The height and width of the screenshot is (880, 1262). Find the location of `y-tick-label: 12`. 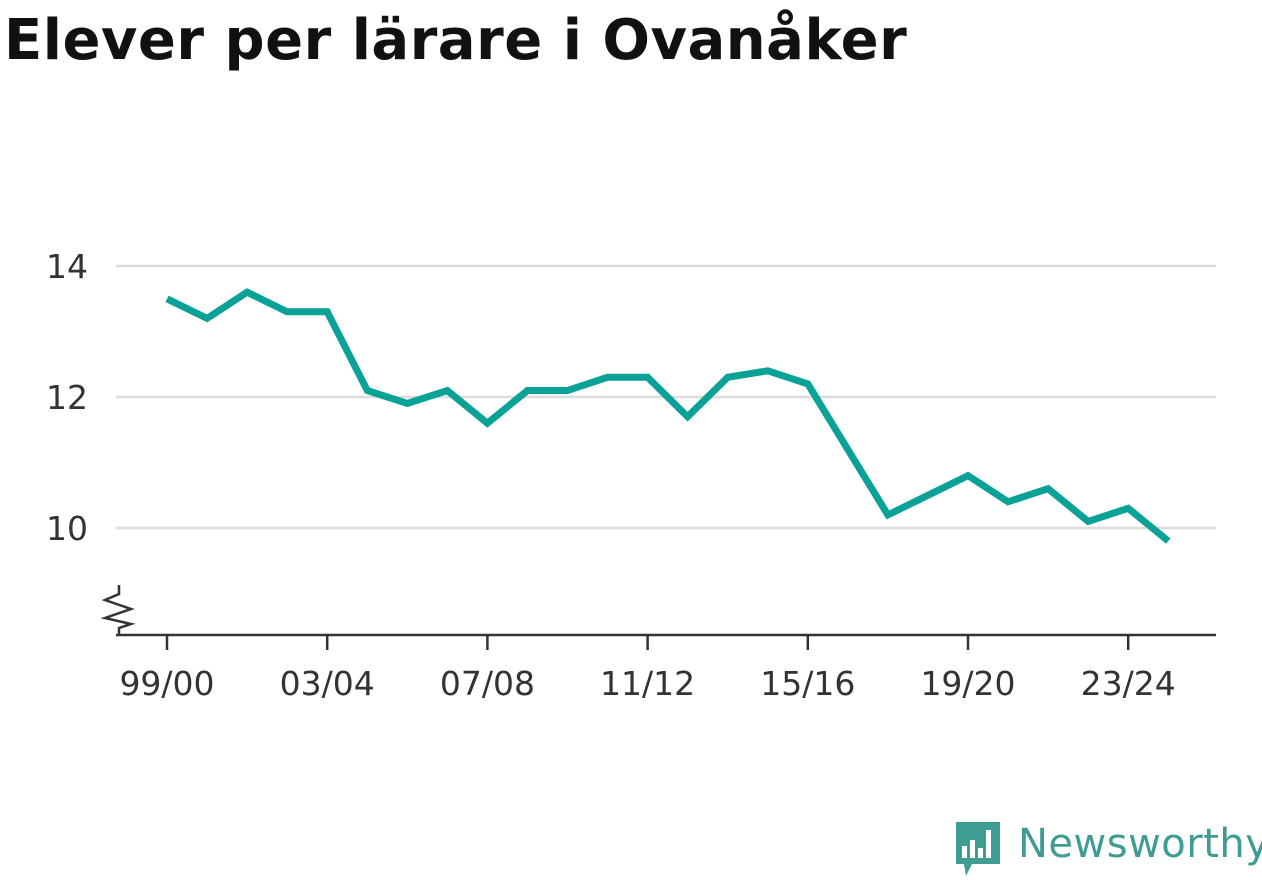

y-tick-label: 12 is located at coordinates (67, 397).